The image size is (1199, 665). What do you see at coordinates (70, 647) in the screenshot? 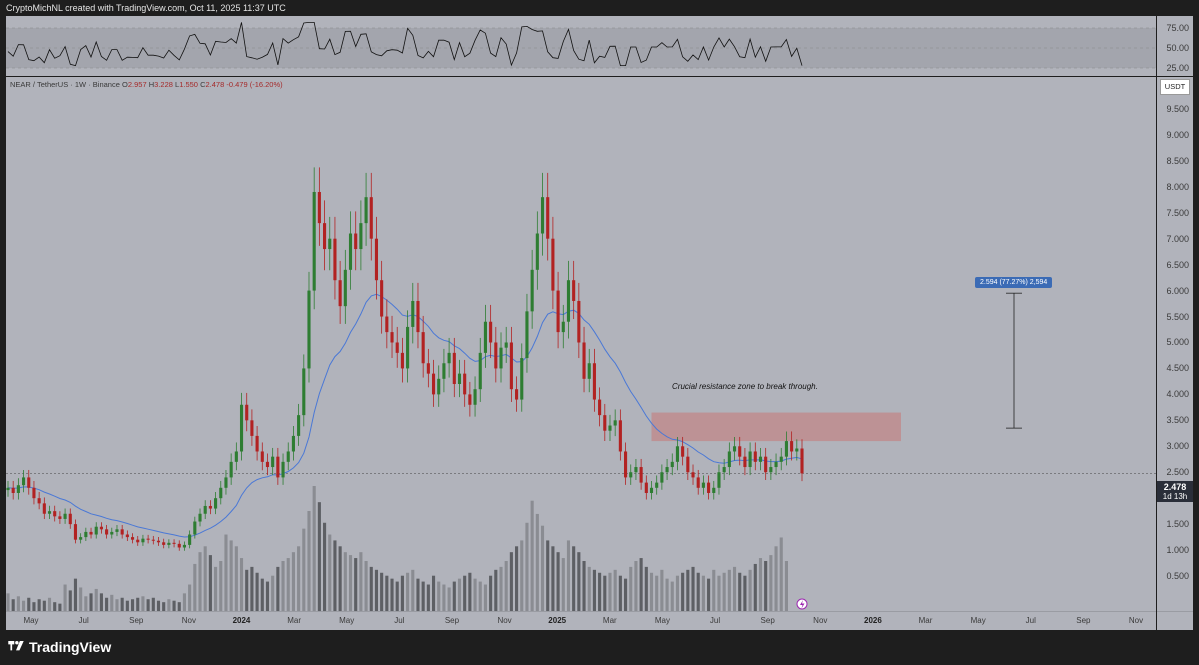
I see `brand-name: TradingView` at bounding box center [70, 647].